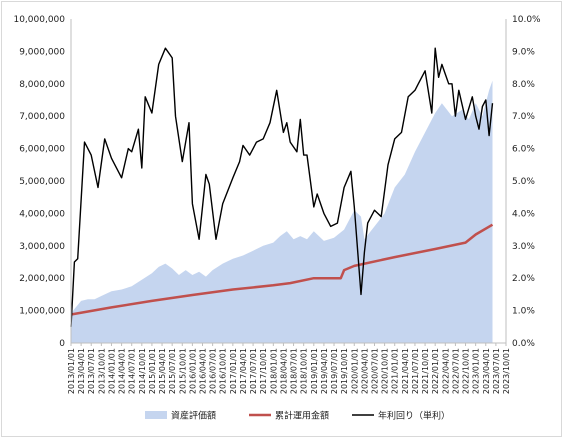  What do you see at coordinates (344, 371) in the screenshot?
I see `x-tick-label: 2019/10/01` at bounding box center [344, 371].